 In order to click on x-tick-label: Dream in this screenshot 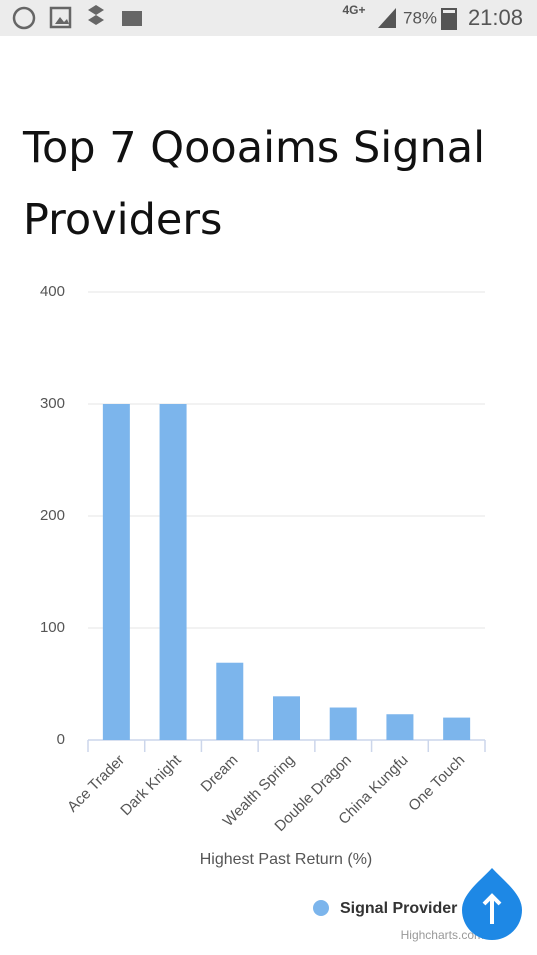, I will do `click(220, 774)`.